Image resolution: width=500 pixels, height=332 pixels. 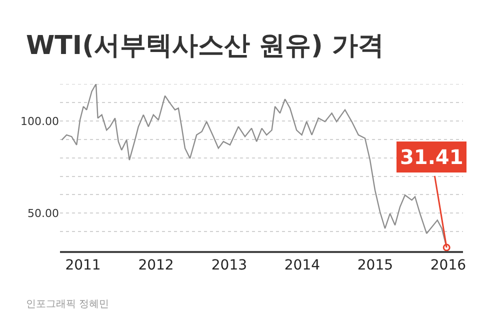 What do you see at coordinates (83, 266) in the screenshot?
I see `x-tick-label: 2011` at bounding box center [83, 266].